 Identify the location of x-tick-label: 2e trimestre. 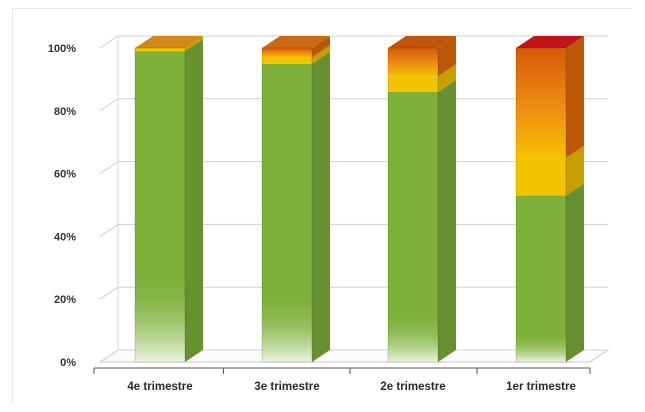
(412, 387).